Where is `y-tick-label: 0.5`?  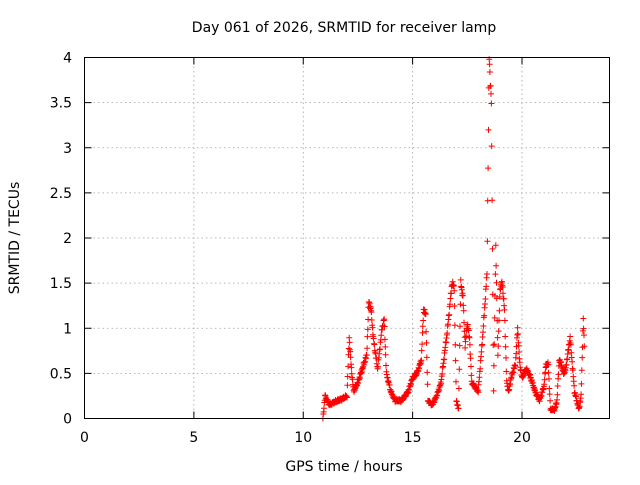 y-tick-label: 0.5 is located at coordinates (61, 374).